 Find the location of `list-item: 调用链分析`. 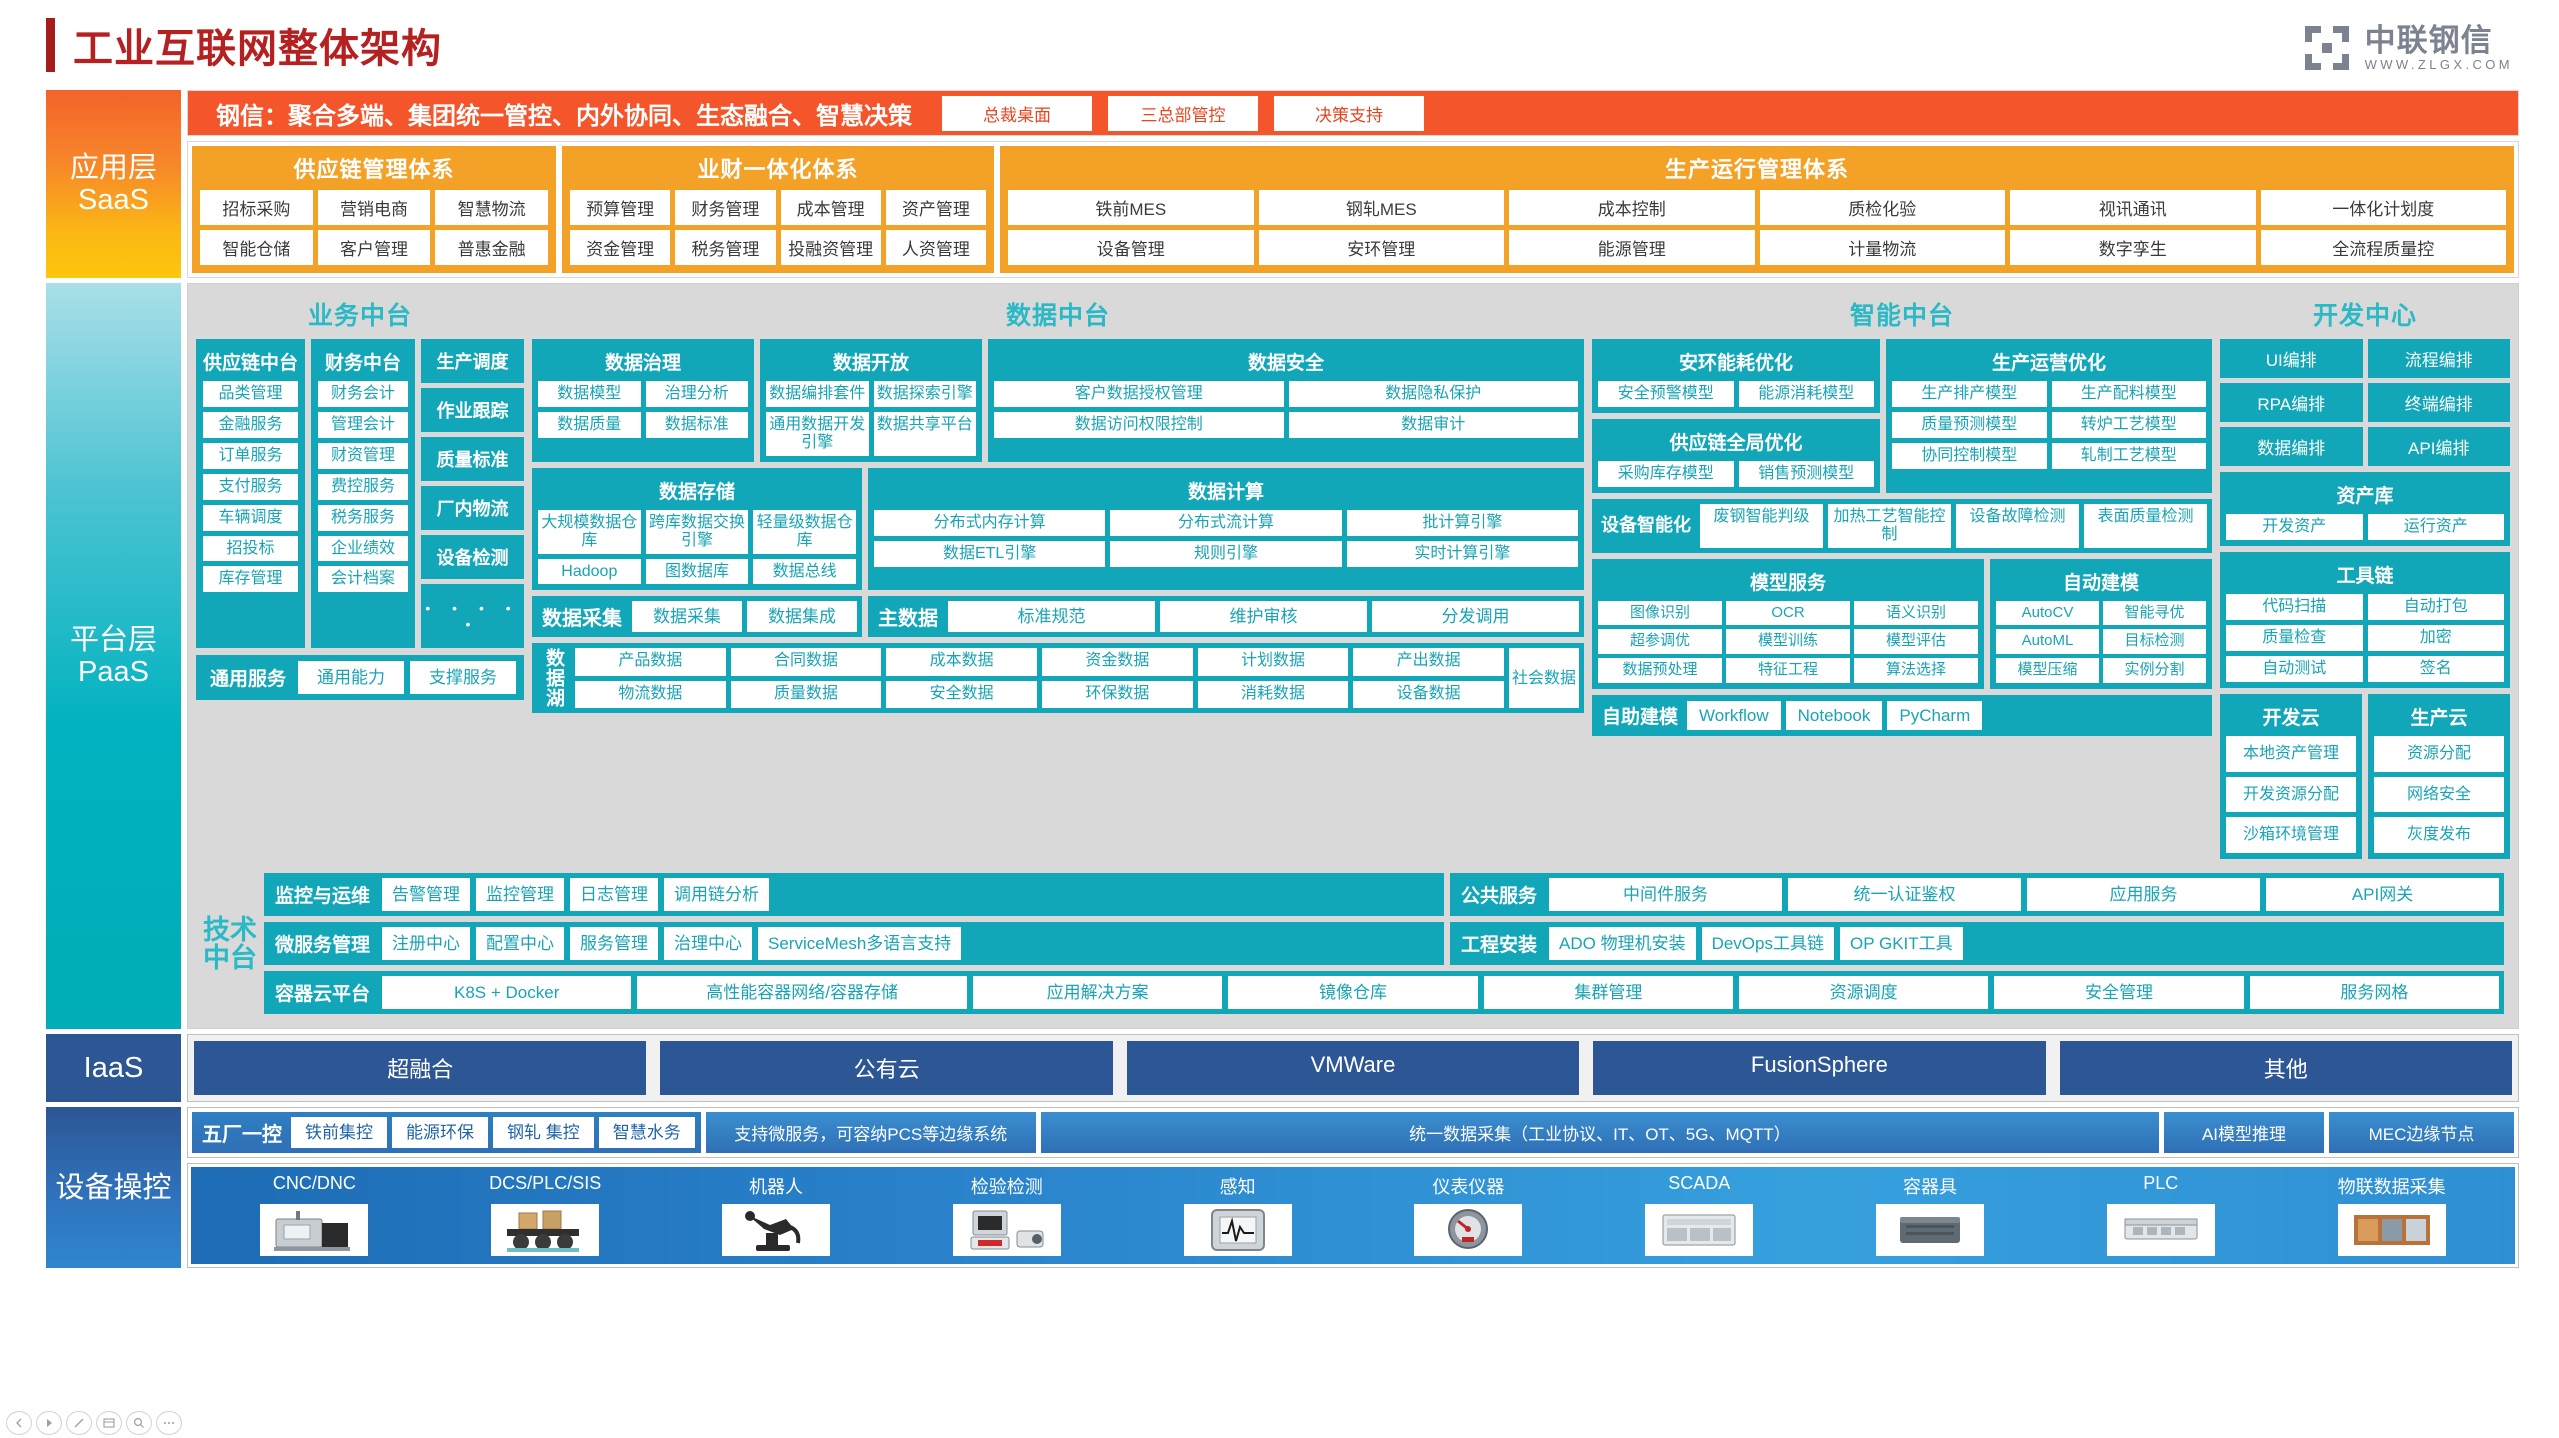

list-item: 调用链分析 is located at coordinates (717, 895).